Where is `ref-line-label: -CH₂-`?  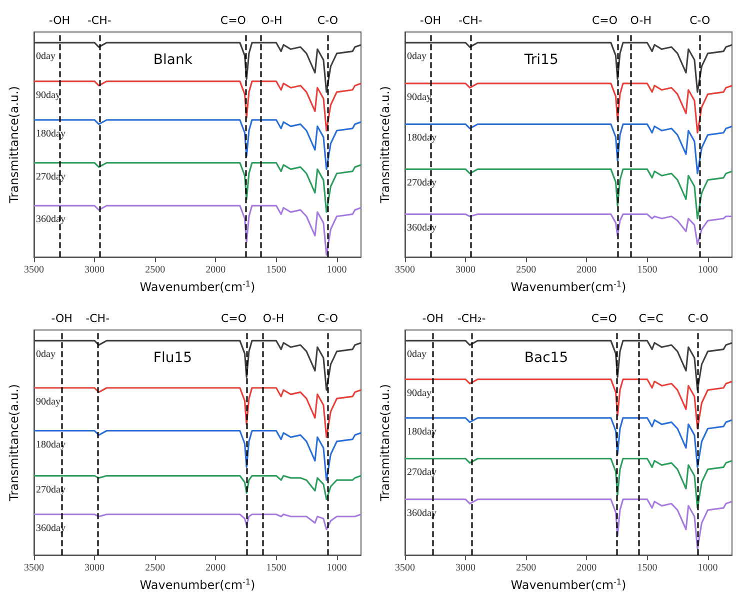
ref-line-label: -CH₂- is located at coordinates (471, 318).